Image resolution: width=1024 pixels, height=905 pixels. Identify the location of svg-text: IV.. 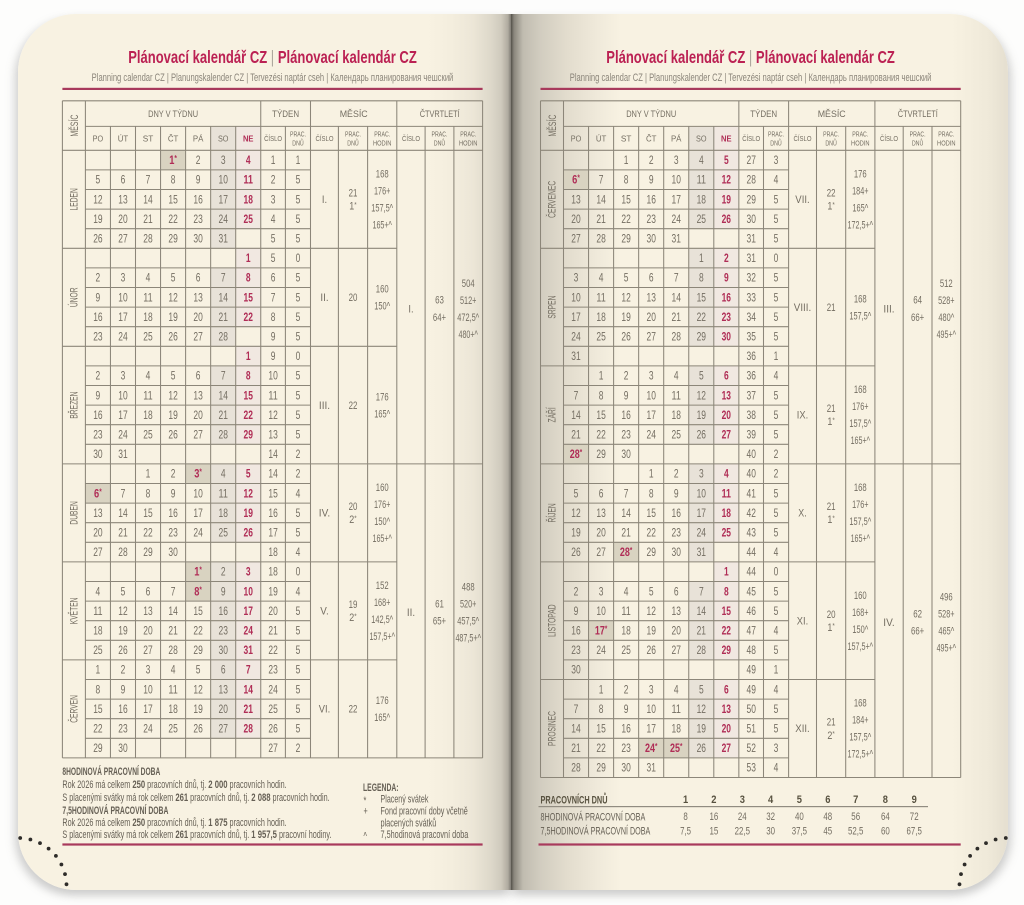
(888, 623).